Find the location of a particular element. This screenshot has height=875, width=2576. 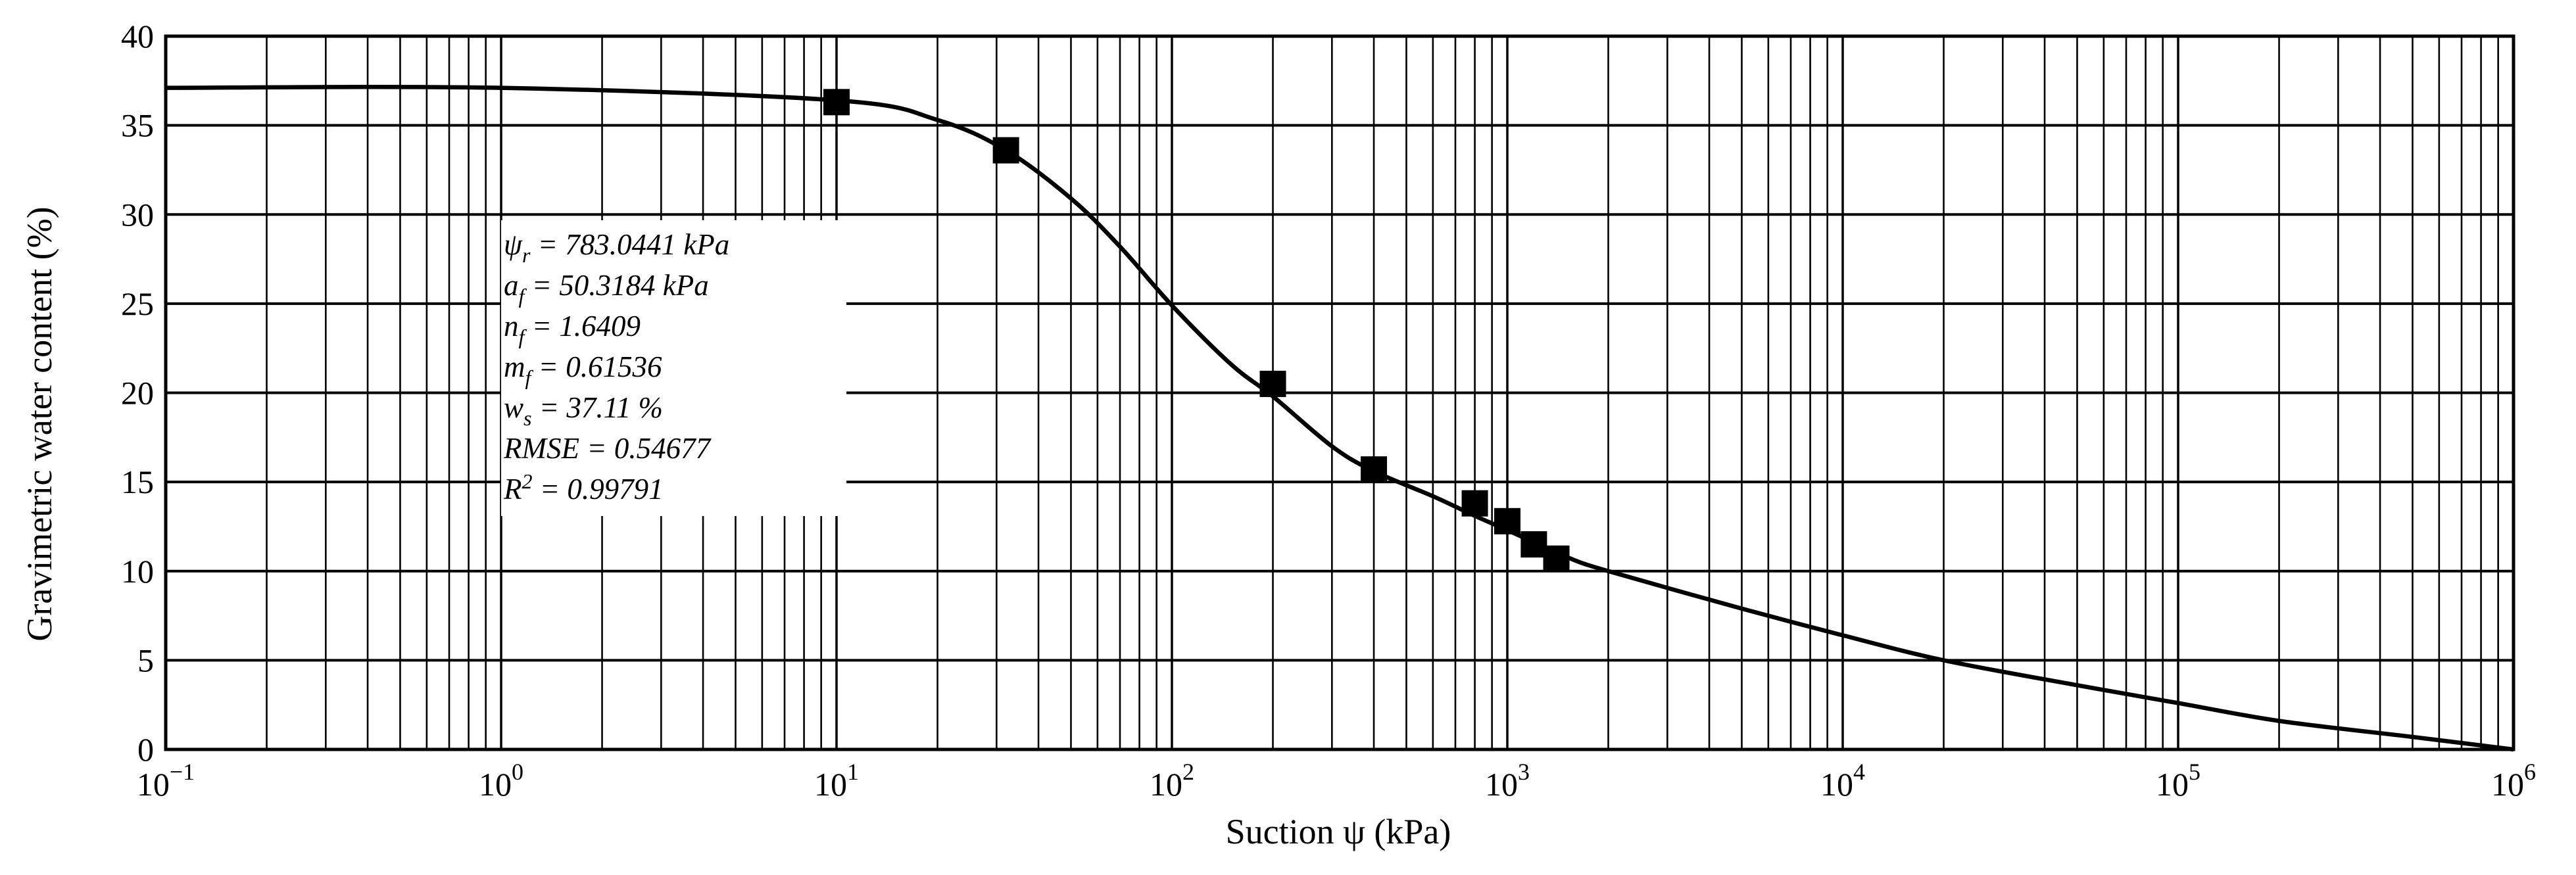

annotation-line: RMSE = 0.54677 is located at coordinates (607, 448).